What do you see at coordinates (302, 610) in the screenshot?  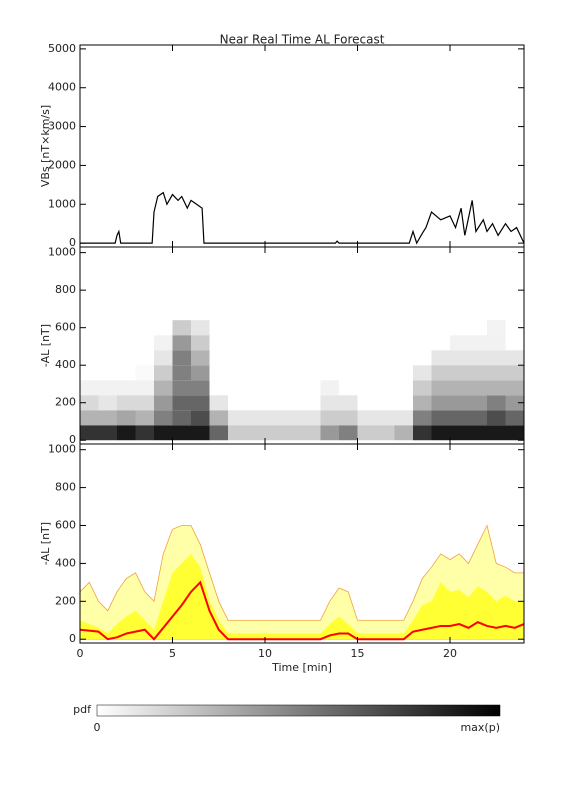 I see `median-line` at bounding box center [302, 610].